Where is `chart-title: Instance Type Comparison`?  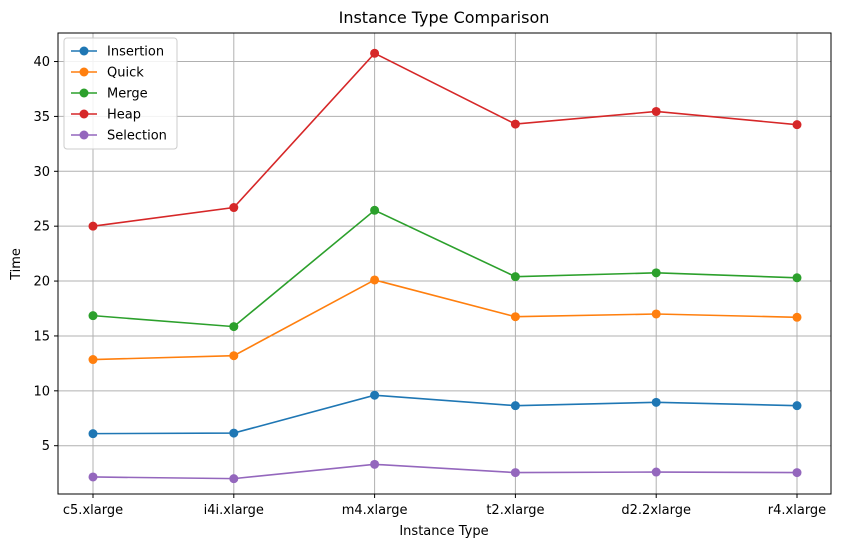
chart-title: Instance Type Comparison is located at coordinates (444, 17).